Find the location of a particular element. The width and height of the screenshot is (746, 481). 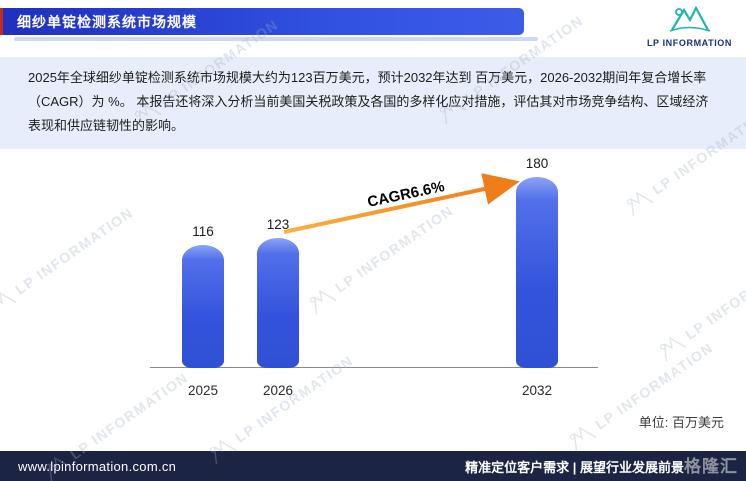

x-axis-label: 2025 is located at coordinates (203, 390).